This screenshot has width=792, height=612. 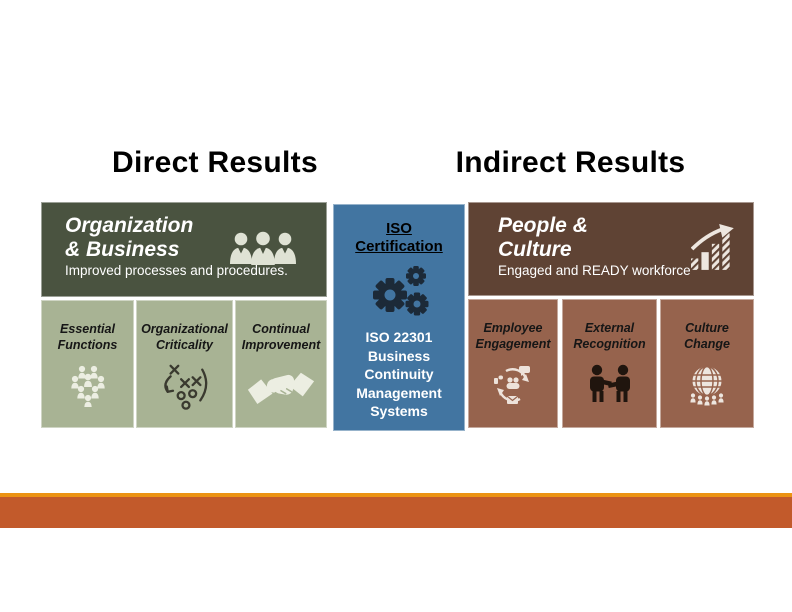 I want to click on external-recognition-block: External Recognition, so click(x=609, y=363).